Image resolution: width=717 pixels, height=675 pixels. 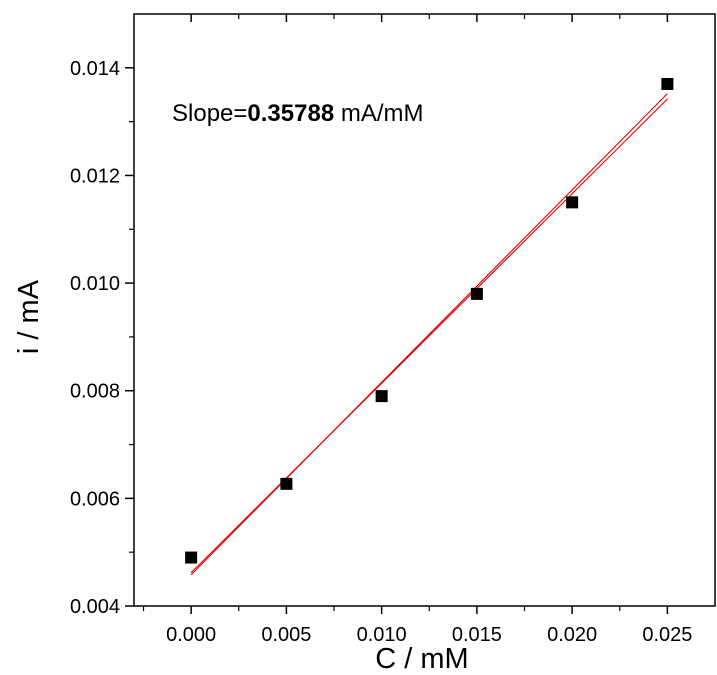 I want to click on slope-annotation: Slope=0.35788 mA/mM, so click(x=298, y=113).